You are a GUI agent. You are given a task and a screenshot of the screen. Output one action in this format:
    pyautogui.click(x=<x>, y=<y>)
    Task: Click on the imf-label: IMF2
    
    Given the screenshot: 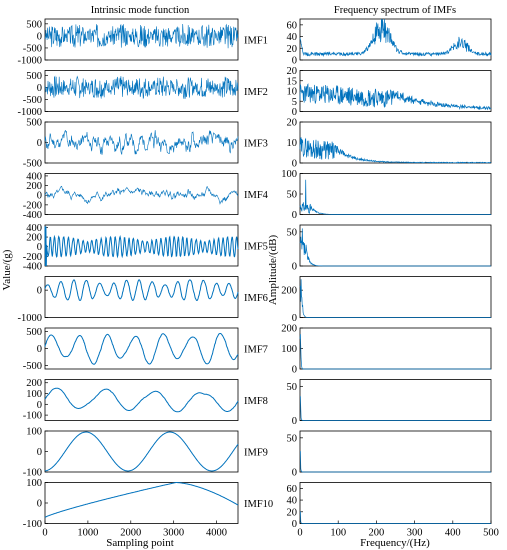 What is the action you would take?
    pyautogui.click(x=256, y=92)
    